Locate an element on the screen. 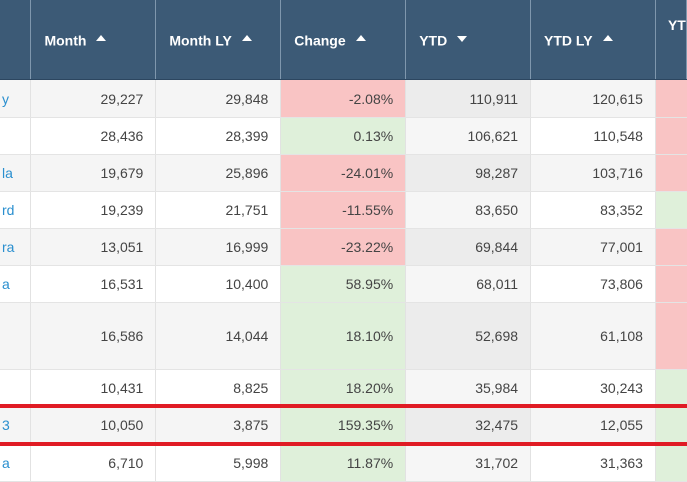 The height and width of the screenshot is (482, 687). cell-month: 19,239 is located at coordinates (93, 210).